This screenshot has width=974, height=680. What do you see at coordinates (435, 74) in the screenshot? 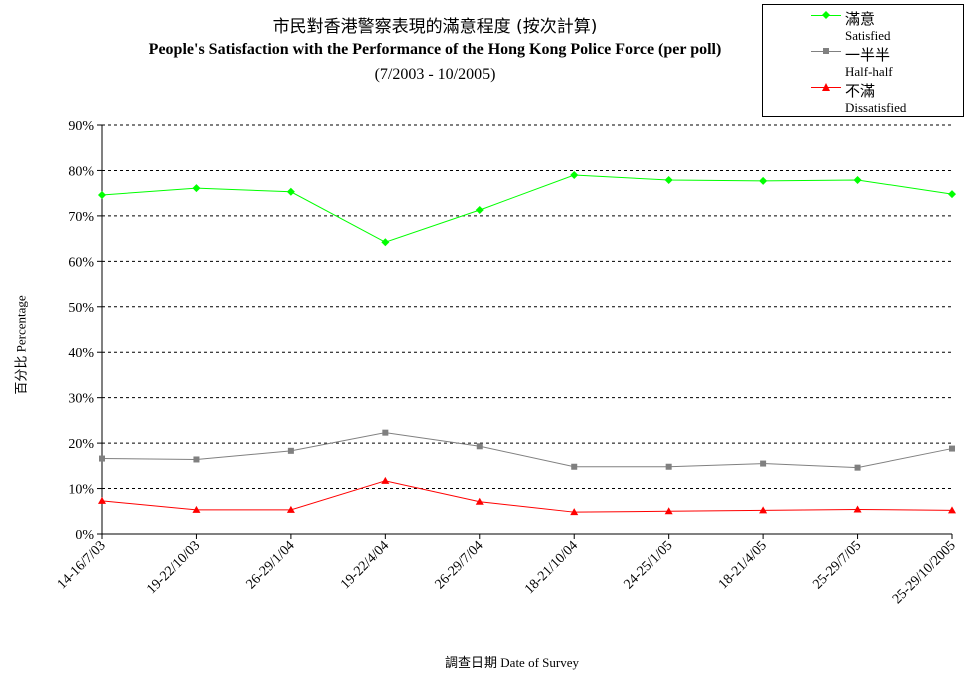
I see `chart-subtitle: (7/2003 - 10/2005)` at bounding box center [435, 74].